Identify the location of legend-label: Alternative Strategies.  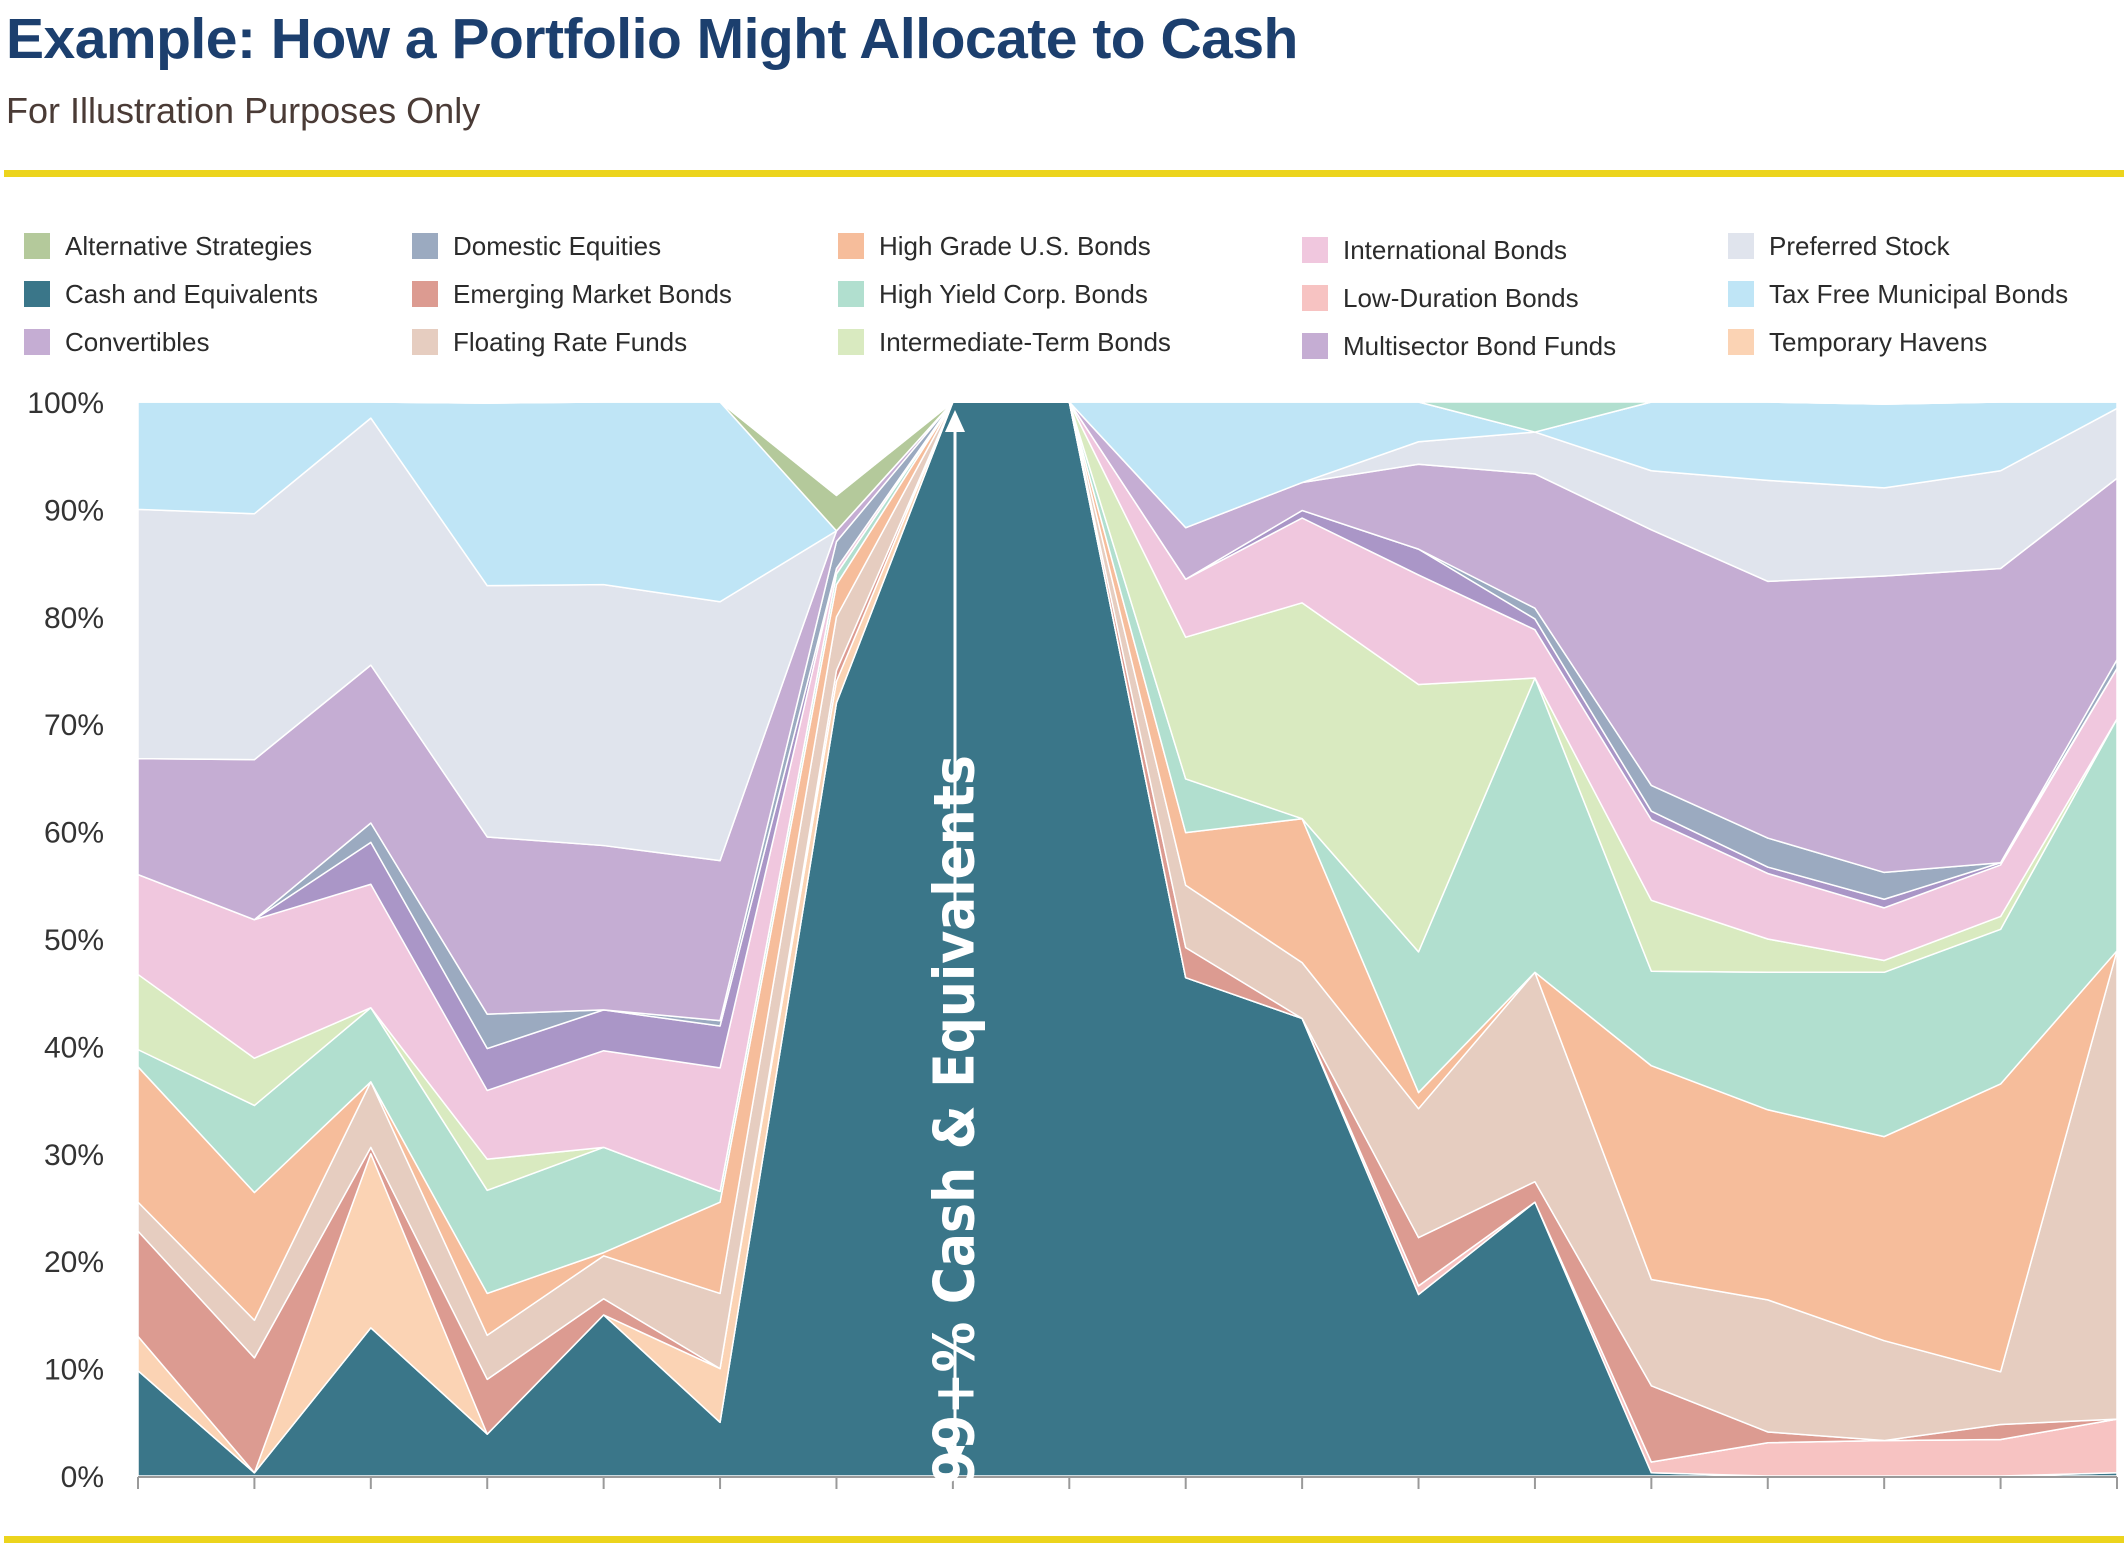
(189, 245).